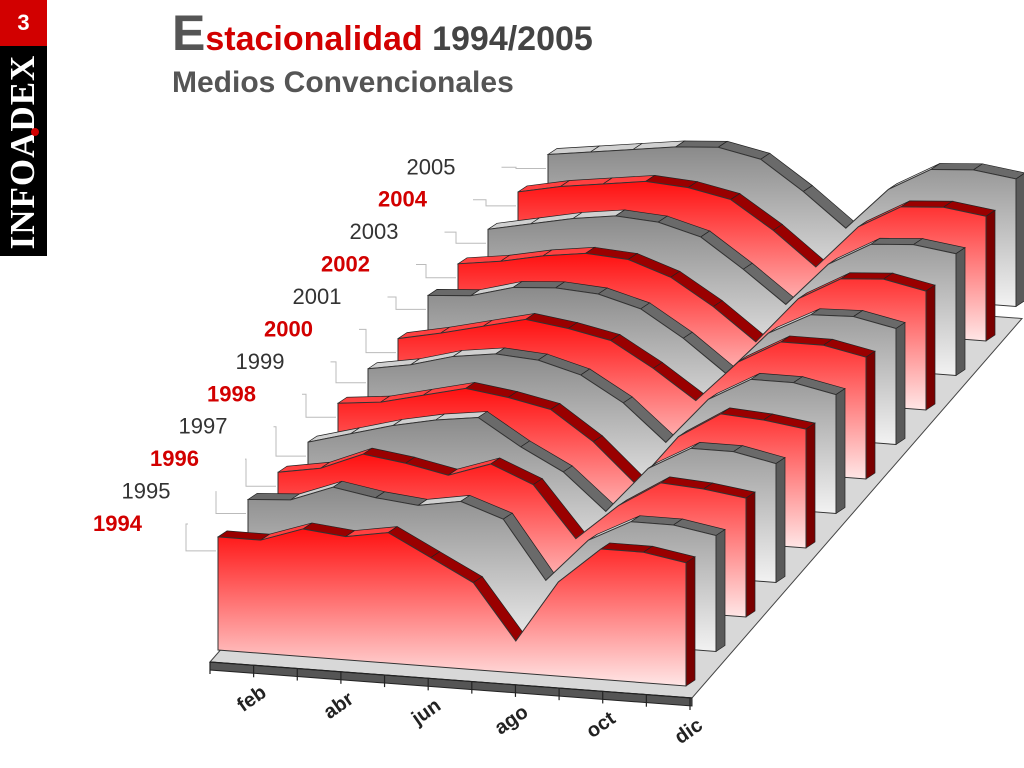  I want to click on series-2003-leader, so click(465, 237).